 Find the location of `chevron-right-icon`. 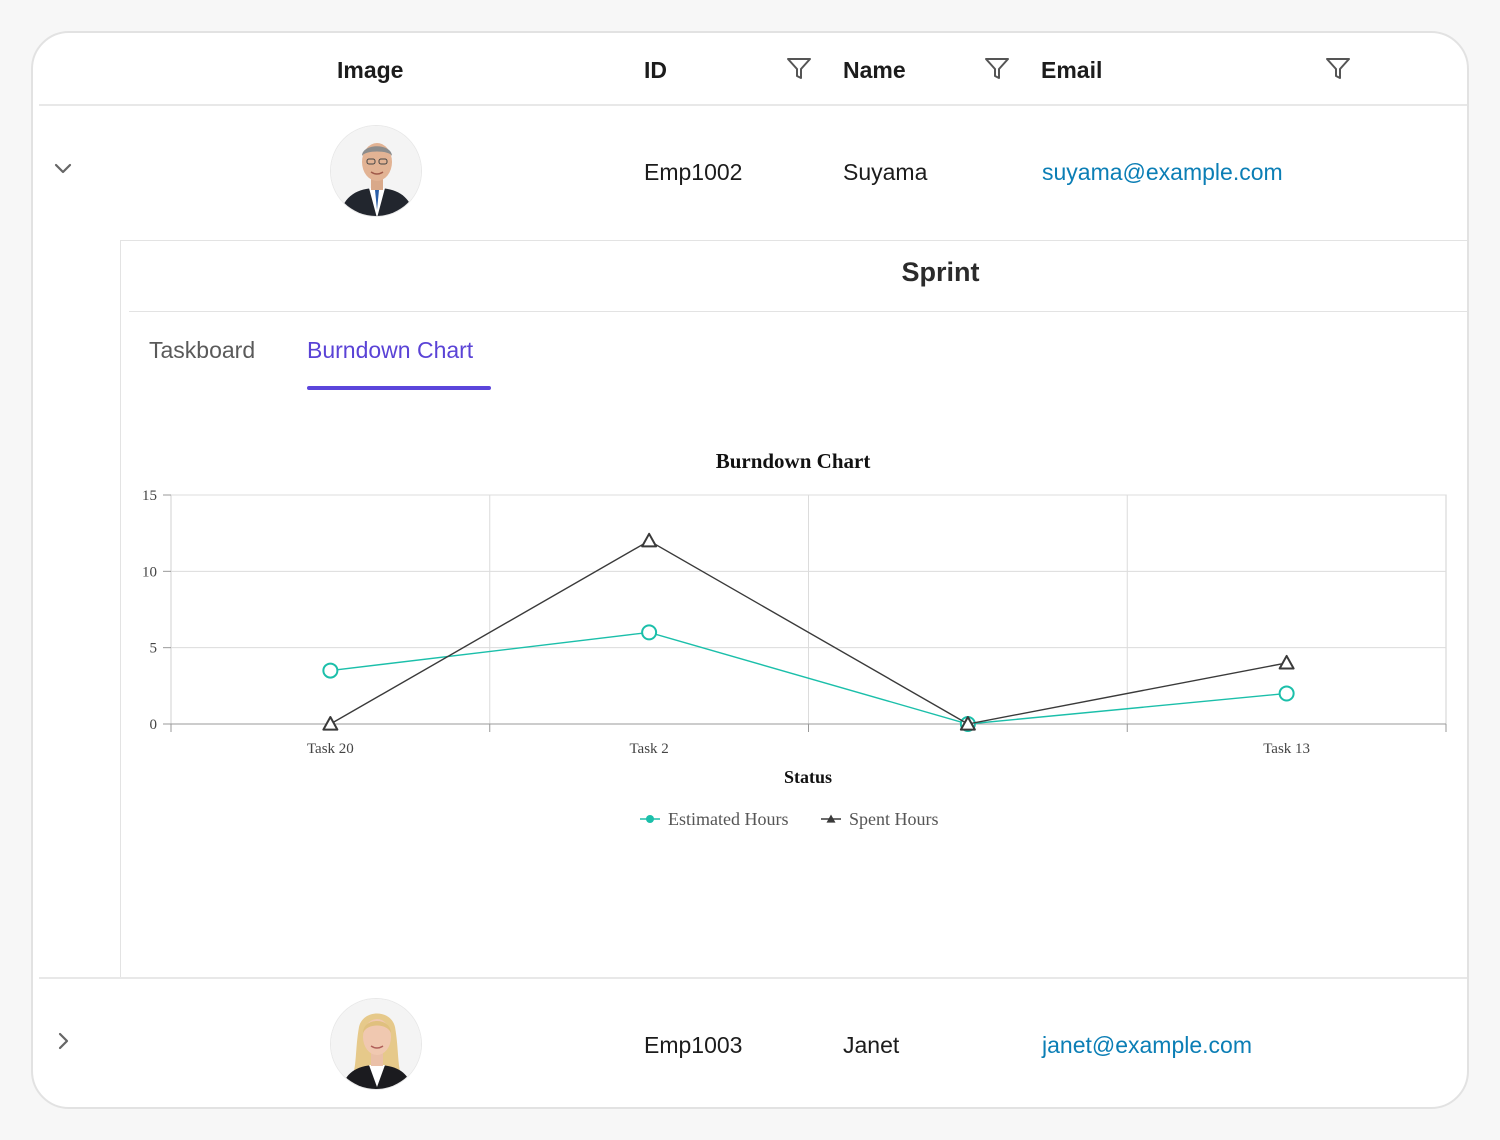

chevron-right-icon is located at coordinates (63, 1041).